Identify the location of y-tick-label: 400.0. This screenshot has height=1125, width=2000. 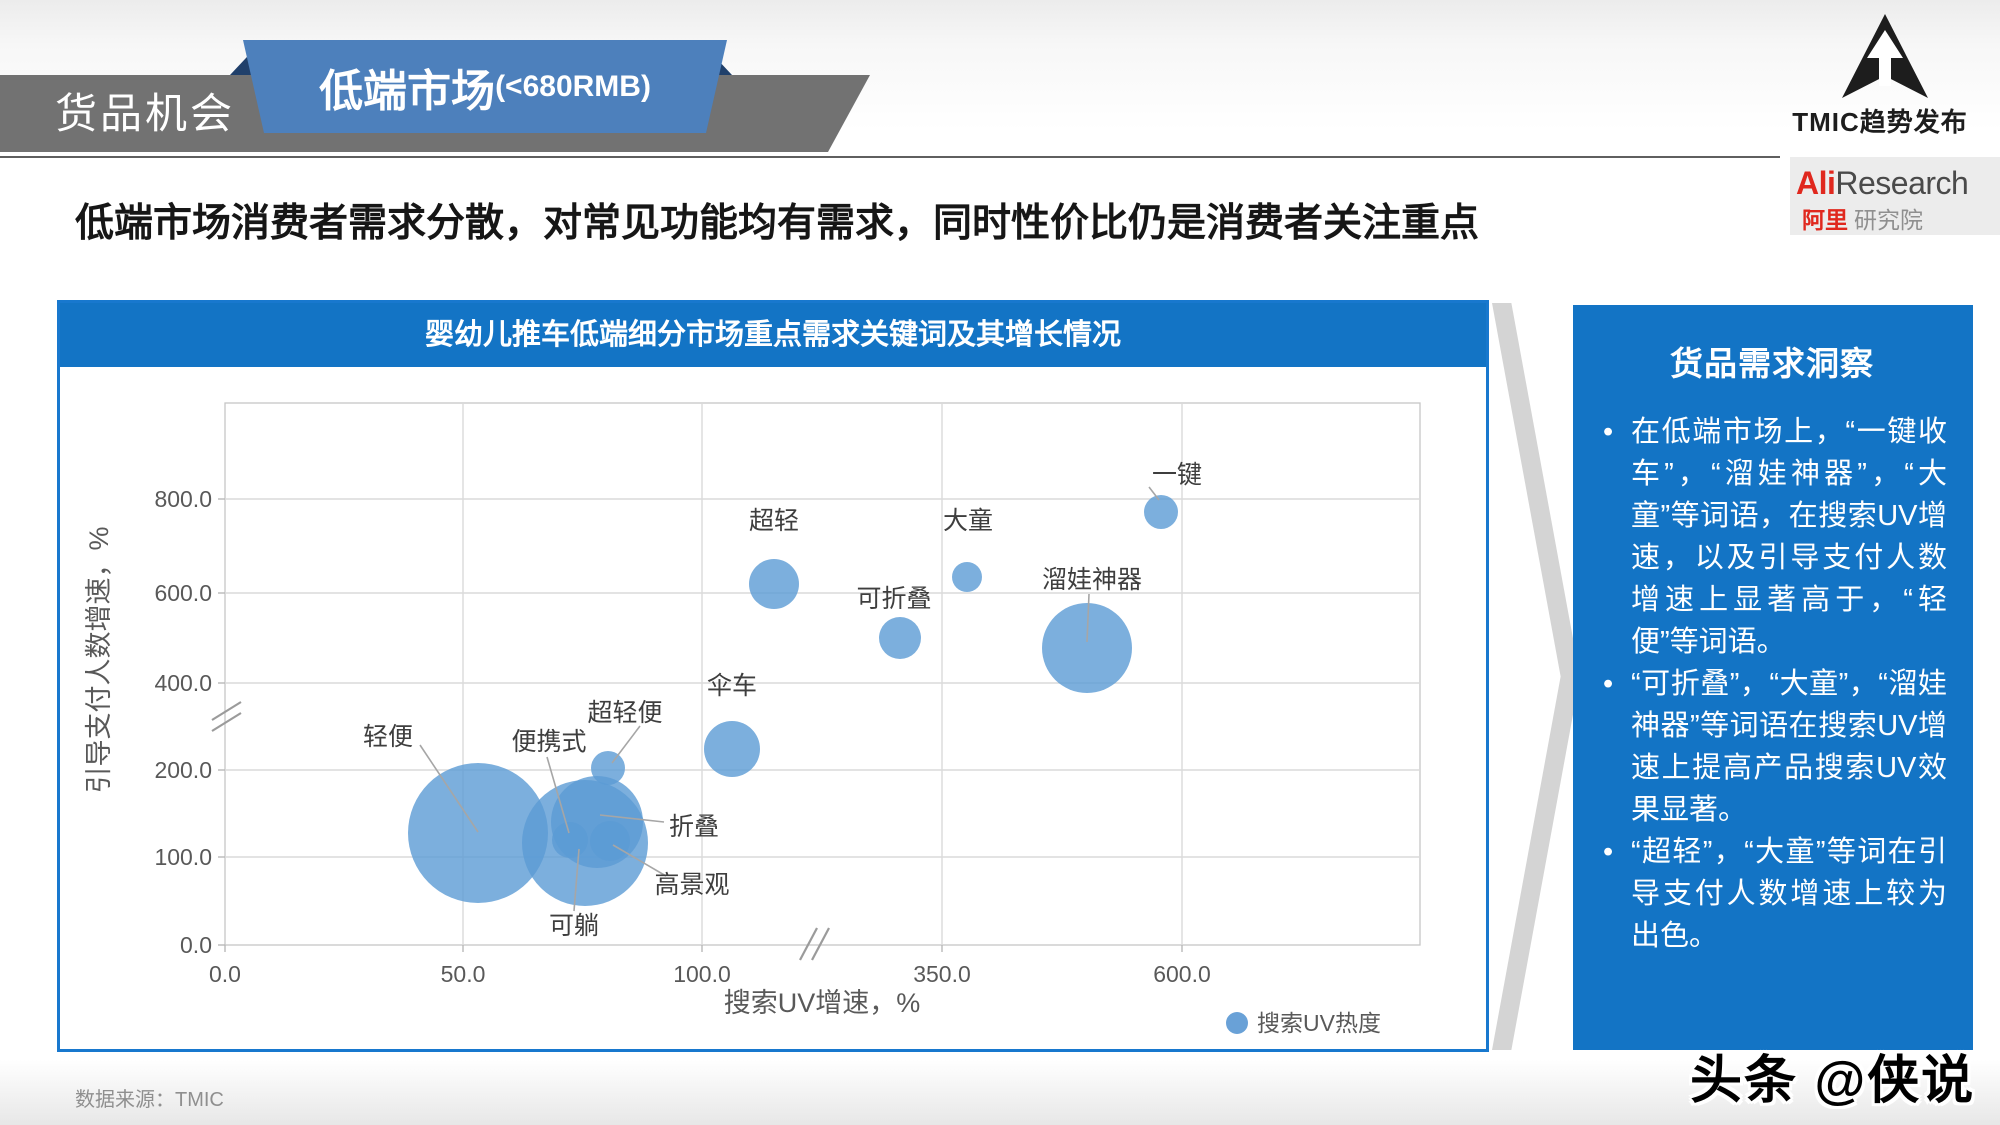
(183, 683).